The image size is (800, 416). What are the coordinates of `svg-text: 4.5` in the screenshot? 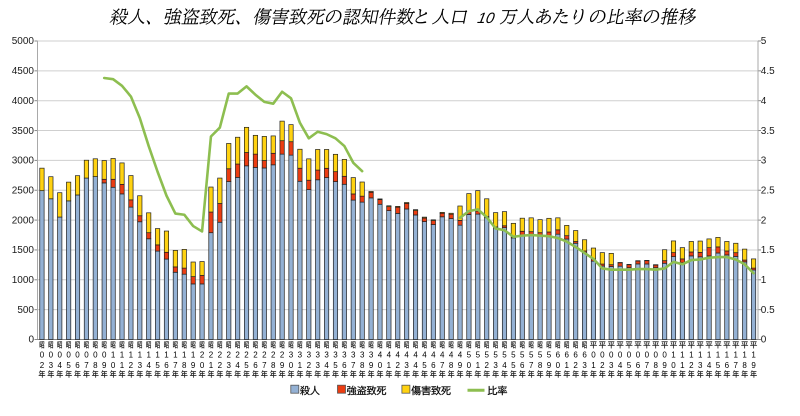 It's located at (768, 71).